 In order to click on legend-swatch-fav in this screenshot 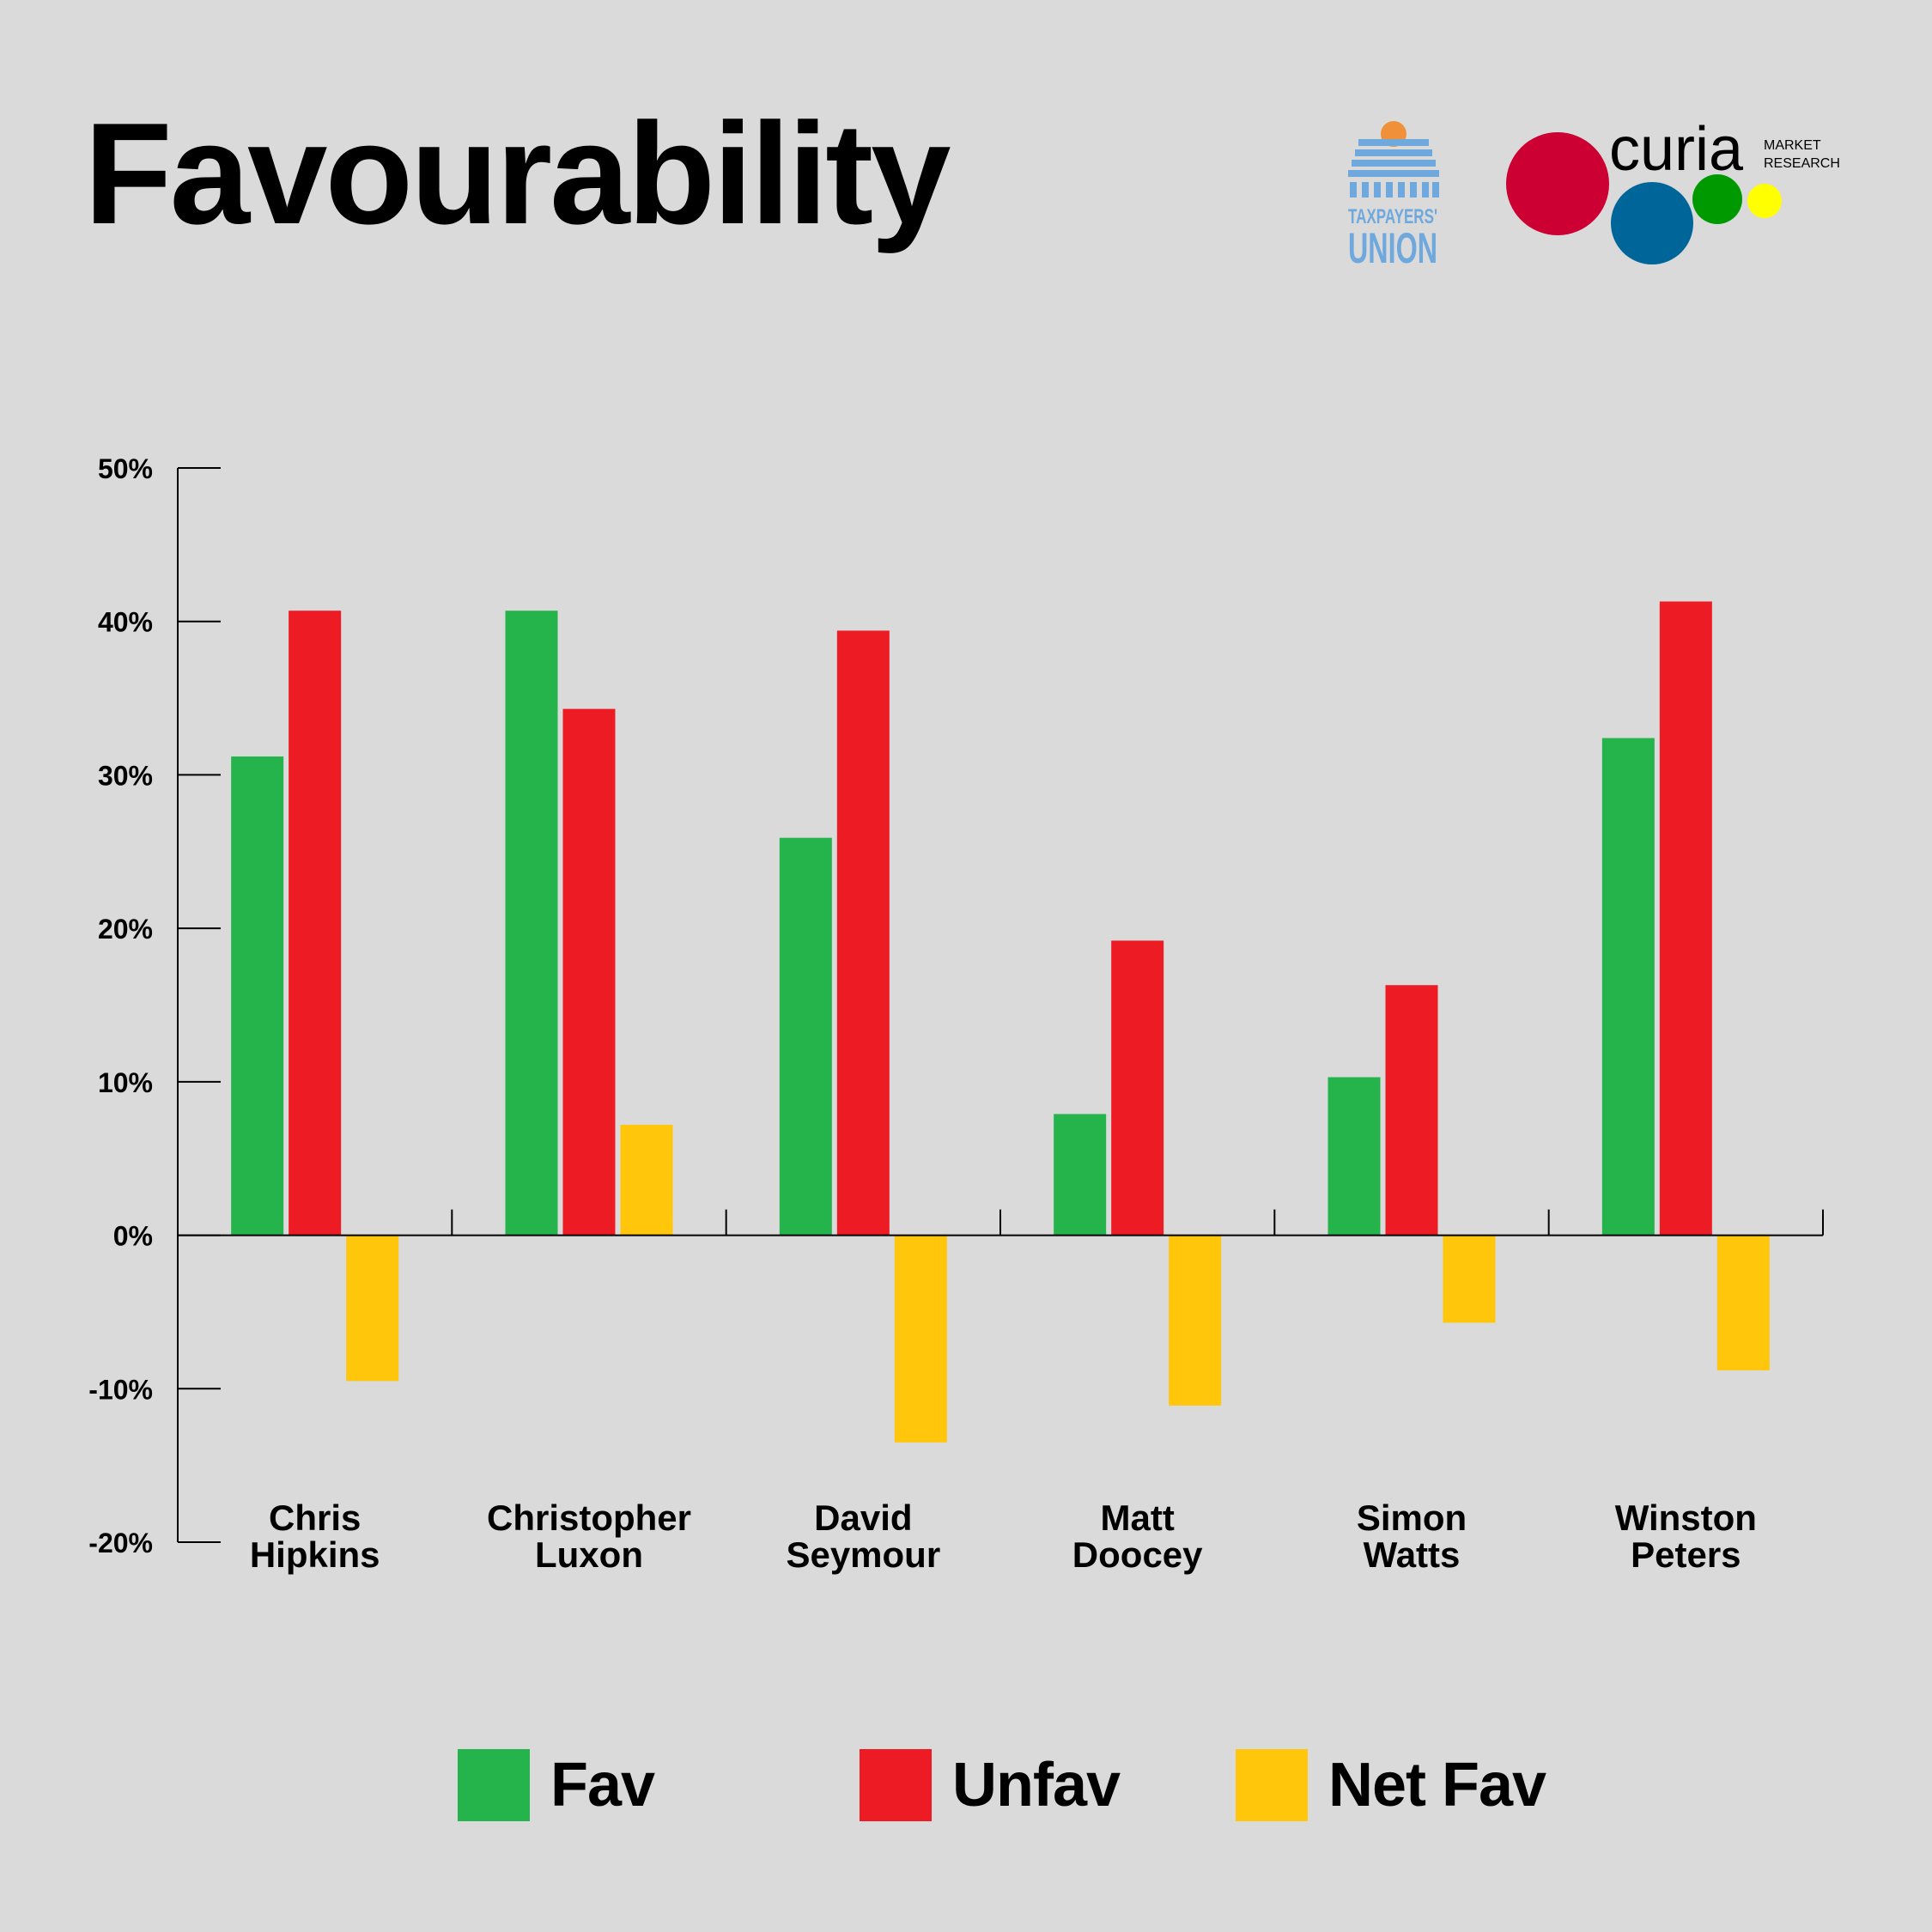, I will do `click(494, 1785)`.